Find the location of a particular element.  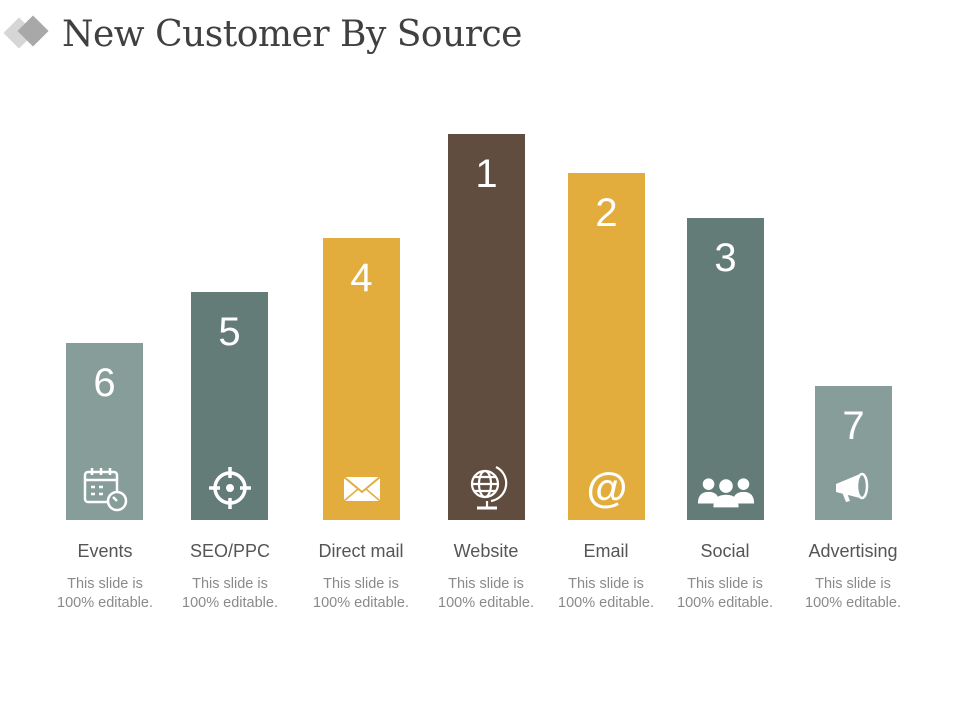

people-group-icon is located at coordinates (725, 493).